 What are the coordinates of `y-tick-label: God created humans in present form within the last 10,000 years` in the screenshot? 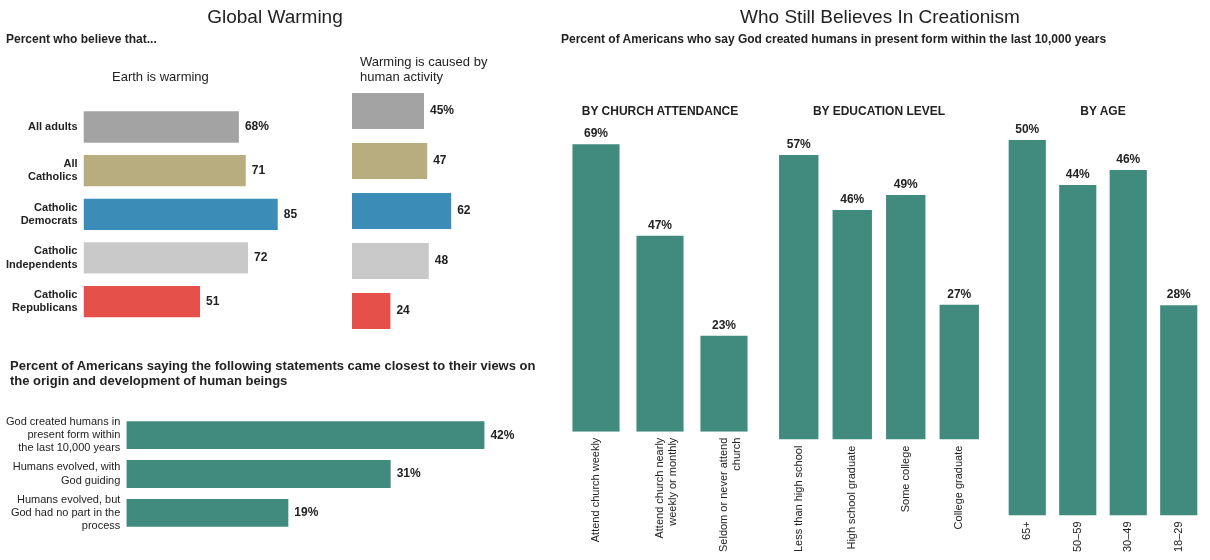 It's located at (63, 434).